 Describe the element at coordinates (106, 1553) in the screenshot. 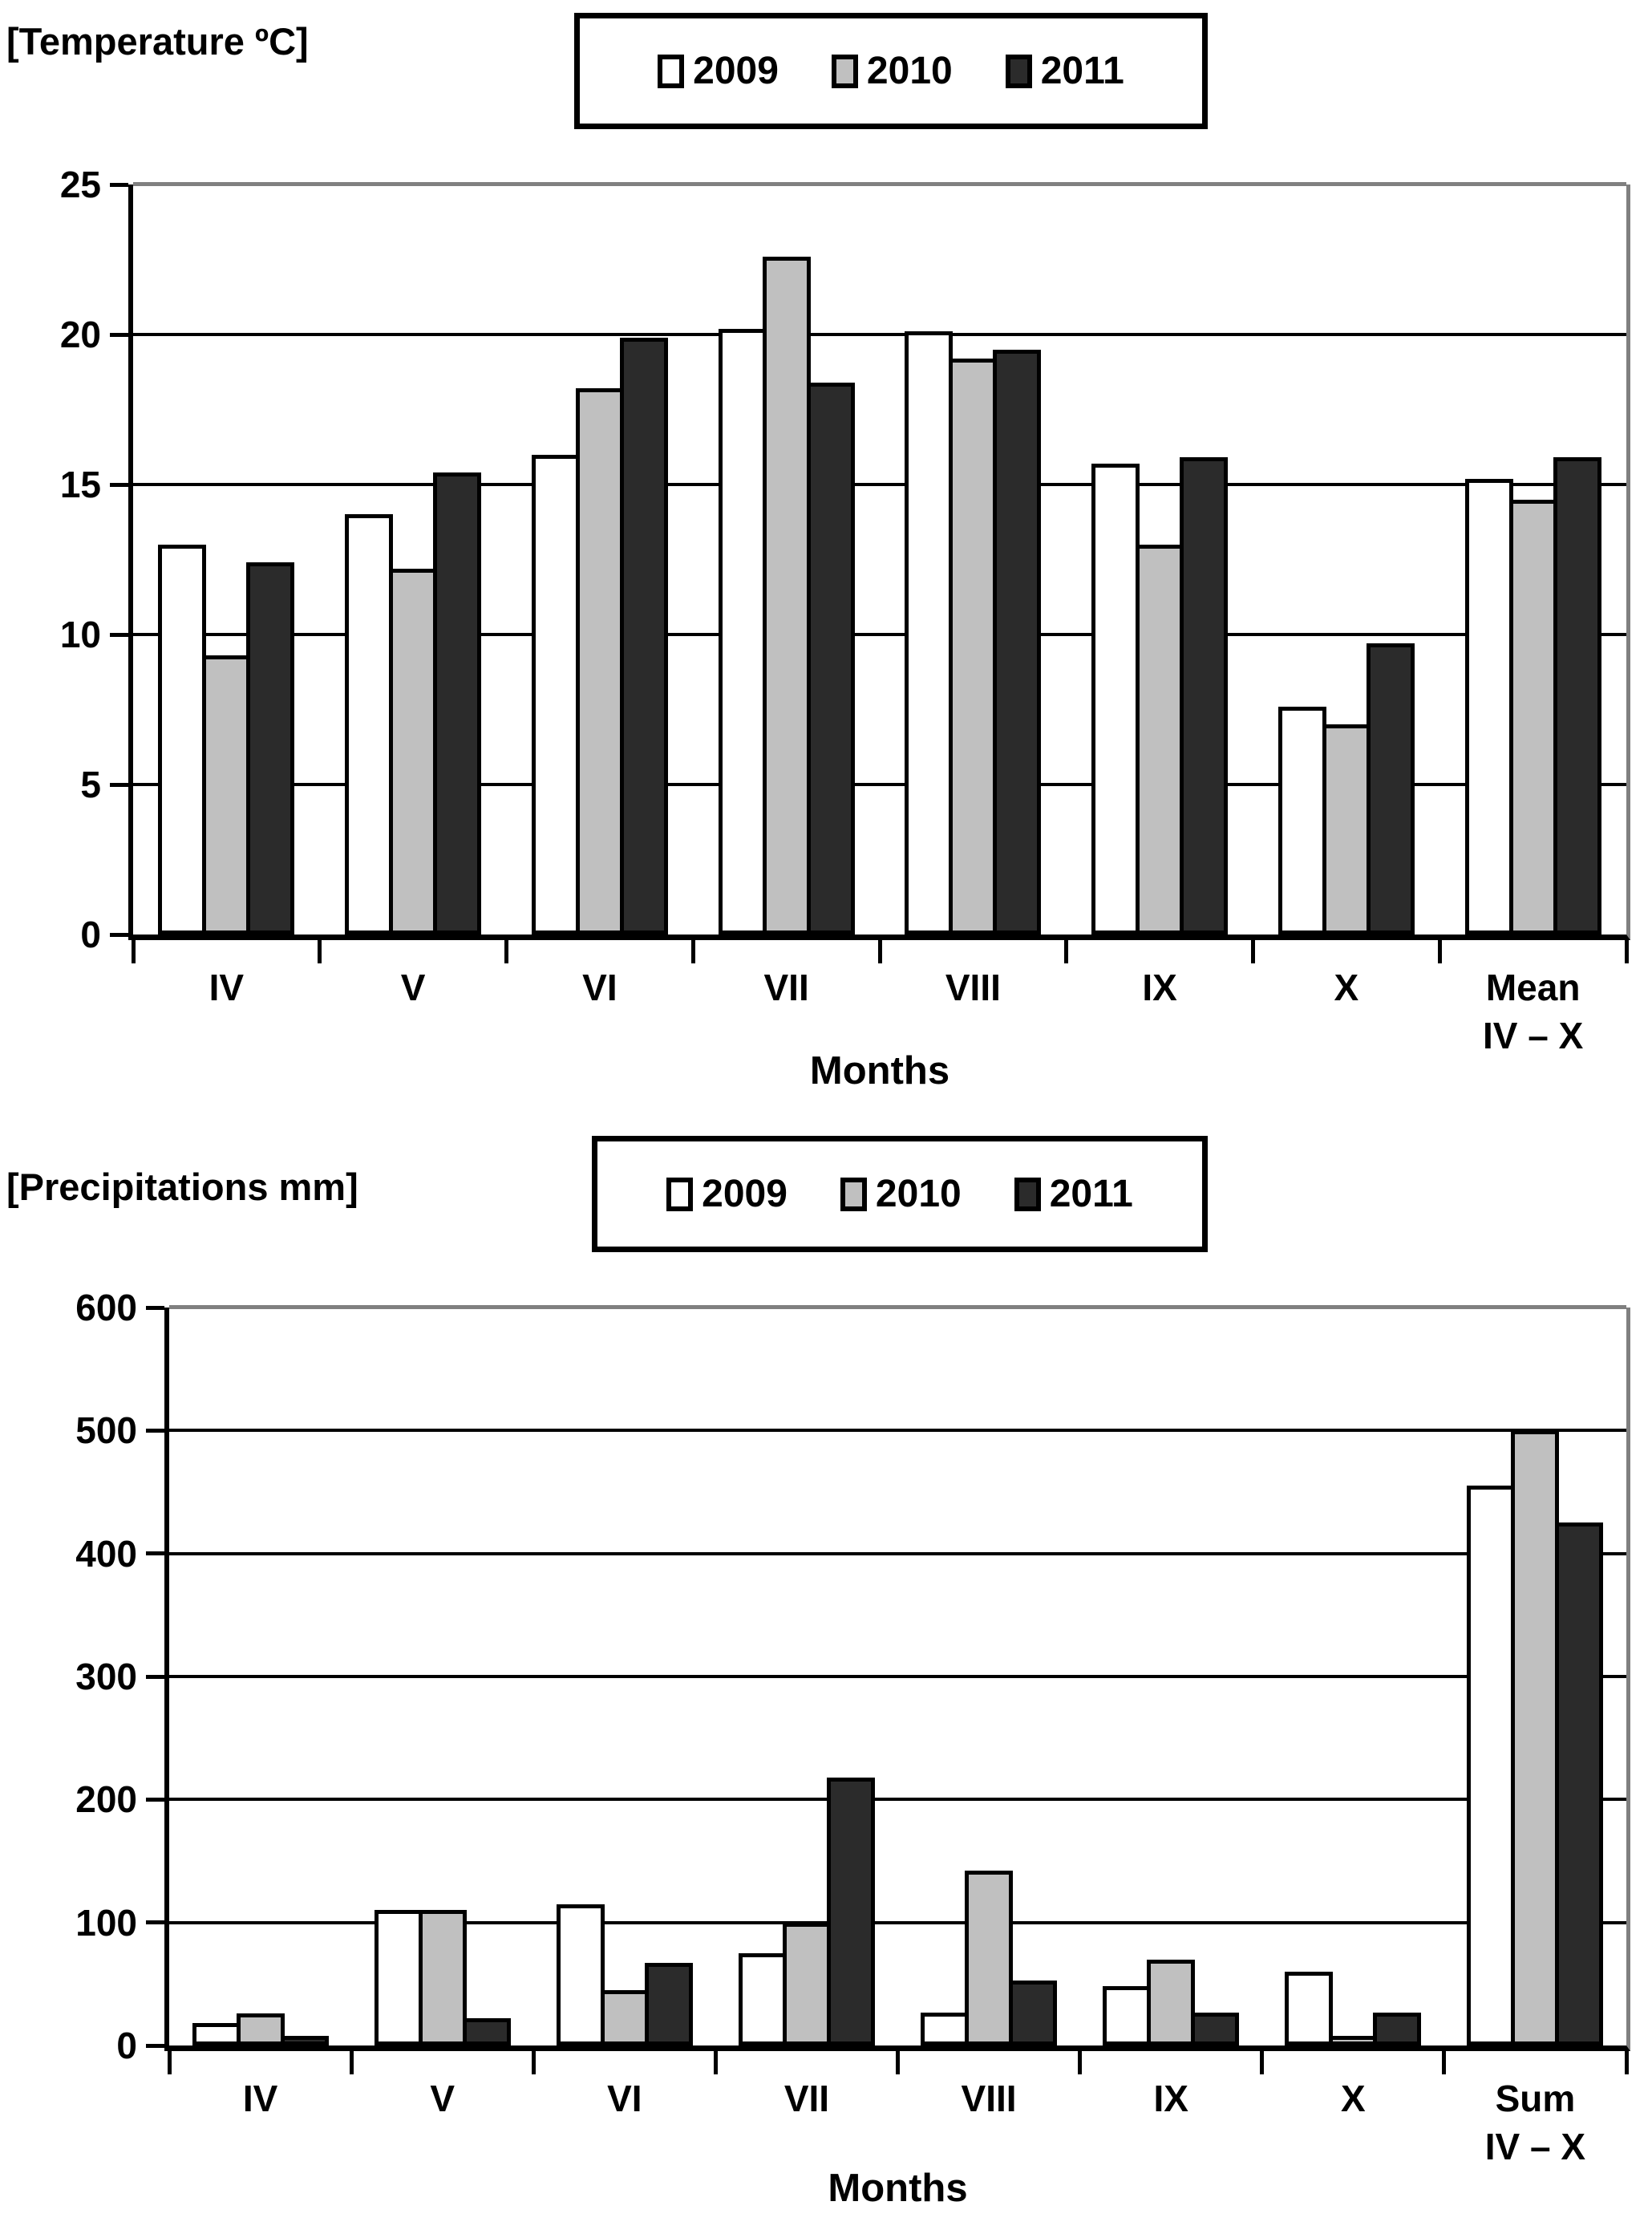

I see `y-tick-label-400: 400` at that location.